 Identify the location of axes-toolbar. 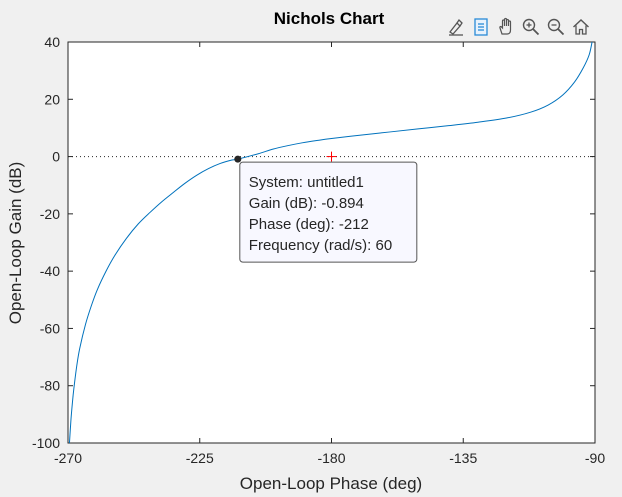
(518, 27).